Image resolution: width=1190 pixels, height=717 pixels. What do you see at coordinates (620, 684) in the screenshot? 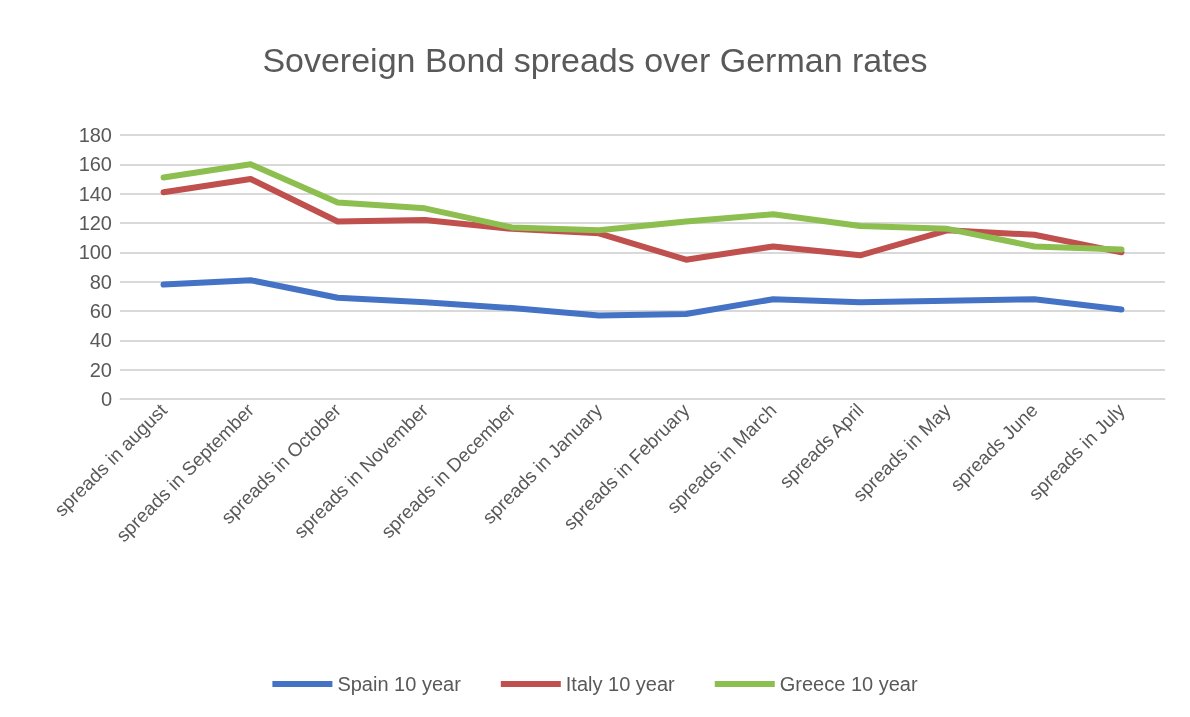
I see `legend-label: Italy 10 year` at bounding box center [620, 684].